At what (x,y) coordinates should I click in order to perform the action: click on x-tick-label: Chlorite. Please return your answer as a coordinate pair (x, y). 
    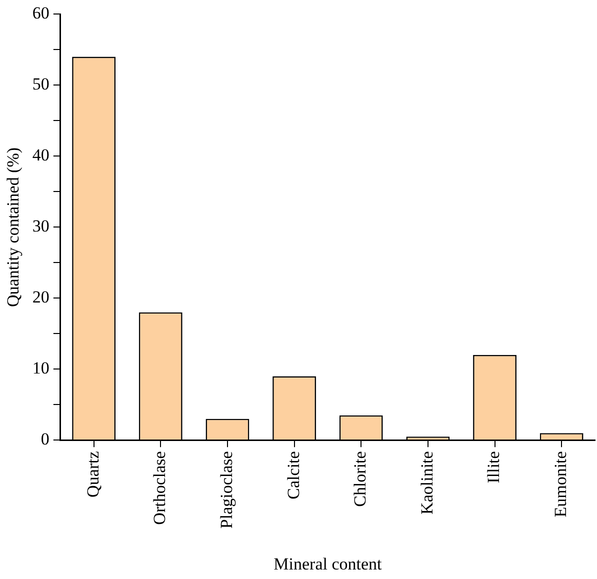
    Looking at the image, I should click on (360, 479).